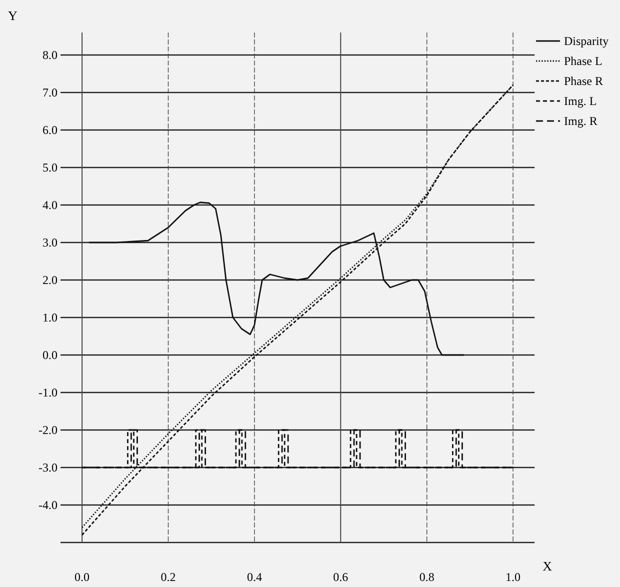 The width and height of the screenshot is (620, 587). I want to click on y-tick-label: 8.0, so click(50, 55).